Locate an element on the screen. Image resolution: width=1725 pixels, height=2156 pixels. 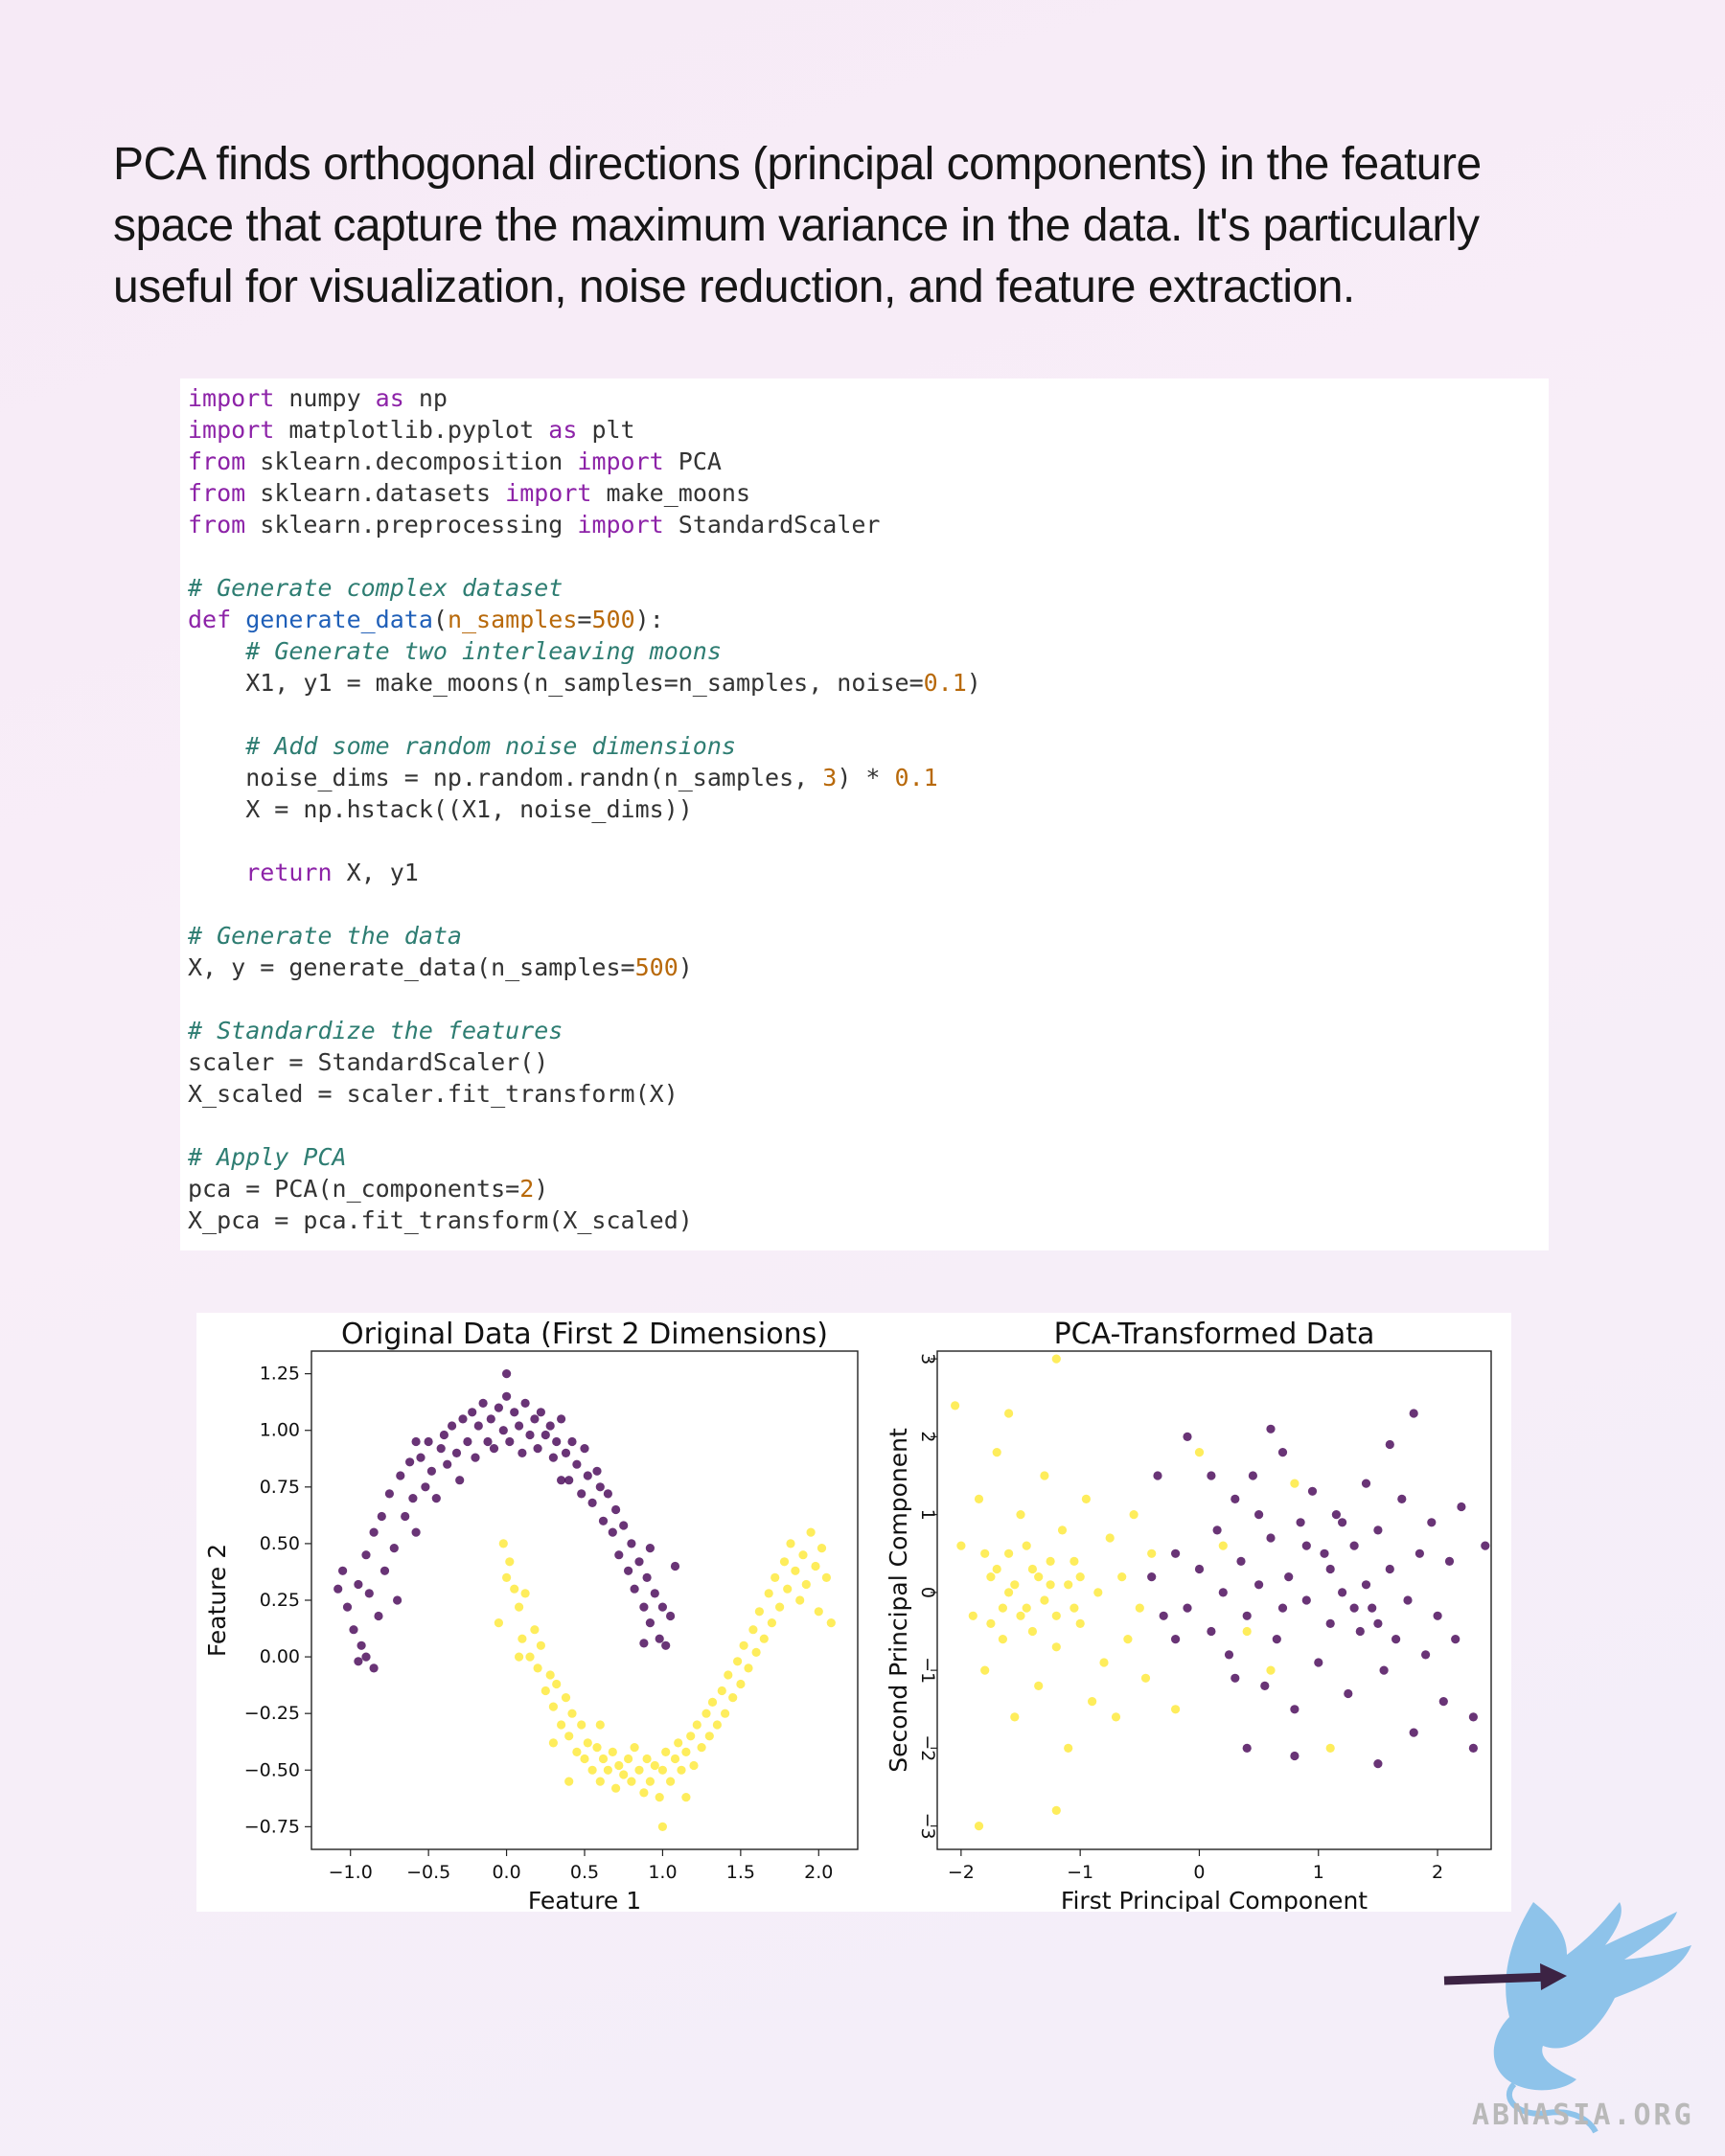
code-line: X_scaled = scaler.fit_transform(X) is located at coordinates (868, 1094).